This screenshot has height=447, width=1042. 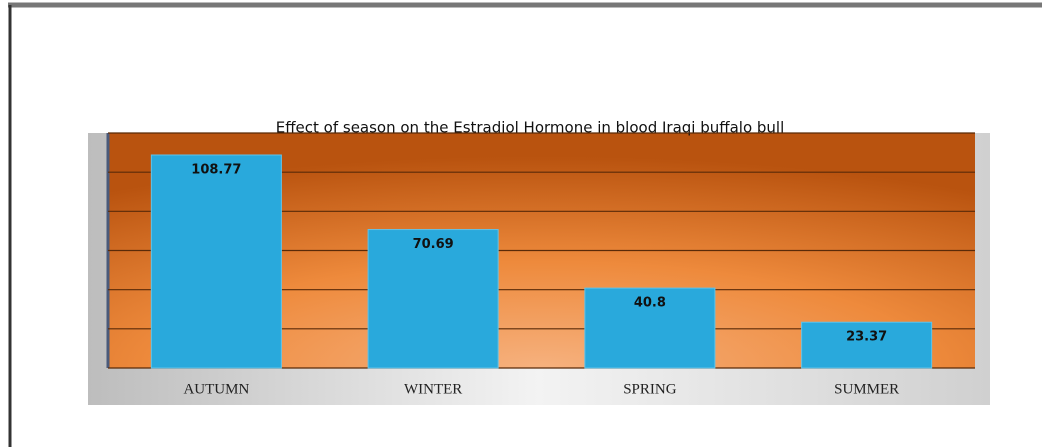 What do you see at coordinates (216, 169) in the screenshot?
I see `value-label: 108.77` at bounding box center [216, 169].